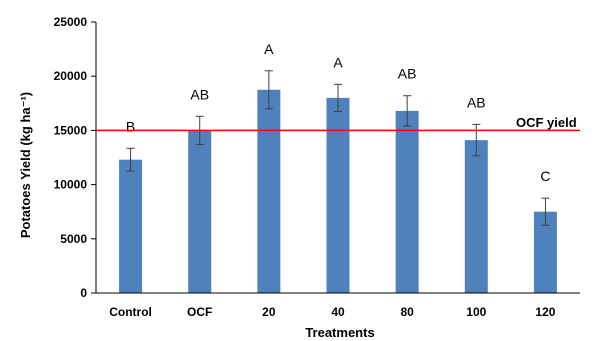 Image resolution: width=601 pixels, height=341 pixels. I want to click on y-tick-label: 0, so click(83, 293).